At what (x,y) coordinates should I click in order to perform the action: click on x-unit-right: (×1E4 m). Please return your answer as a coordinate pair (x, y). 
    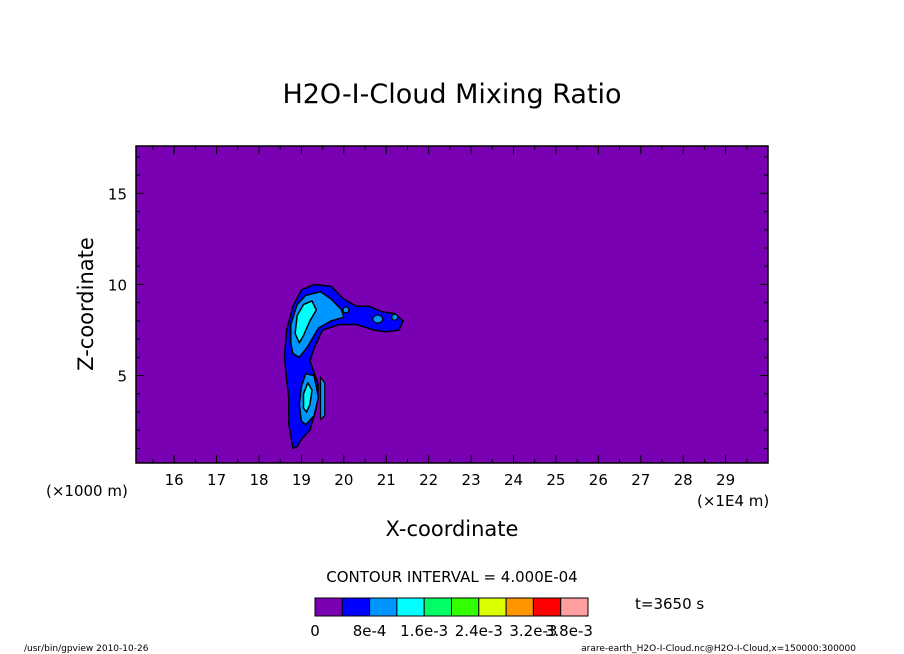
    Looking at the image, I should click on (733, 501).